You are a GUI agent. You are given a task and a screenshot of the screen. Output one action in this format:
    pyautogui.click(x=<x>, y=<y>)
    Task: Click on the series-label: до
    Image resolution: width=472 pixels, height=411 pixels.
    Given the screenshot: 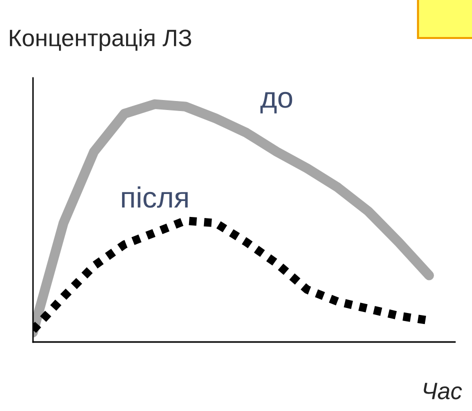 What is the action you would take?
    pyautogui.click(x=276, y=103)
    